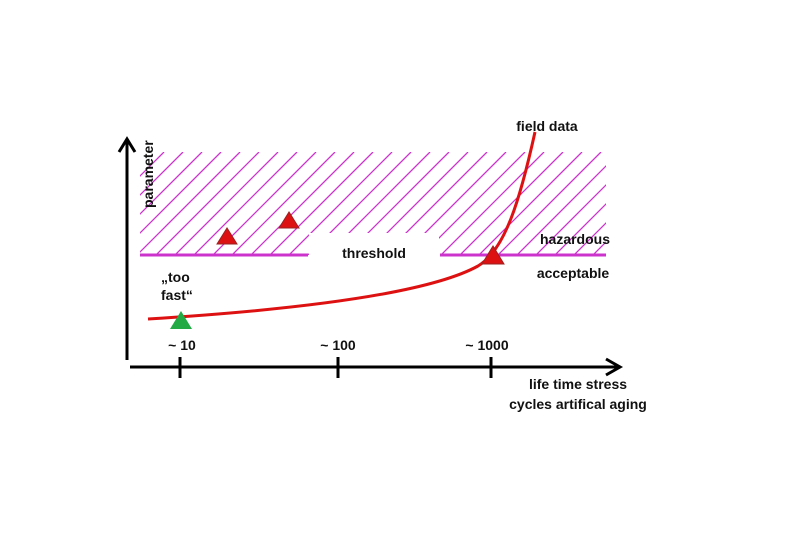 This screenshot has height=533, width=800. I want to click on fail-marker-threshold, so click(493, 255).